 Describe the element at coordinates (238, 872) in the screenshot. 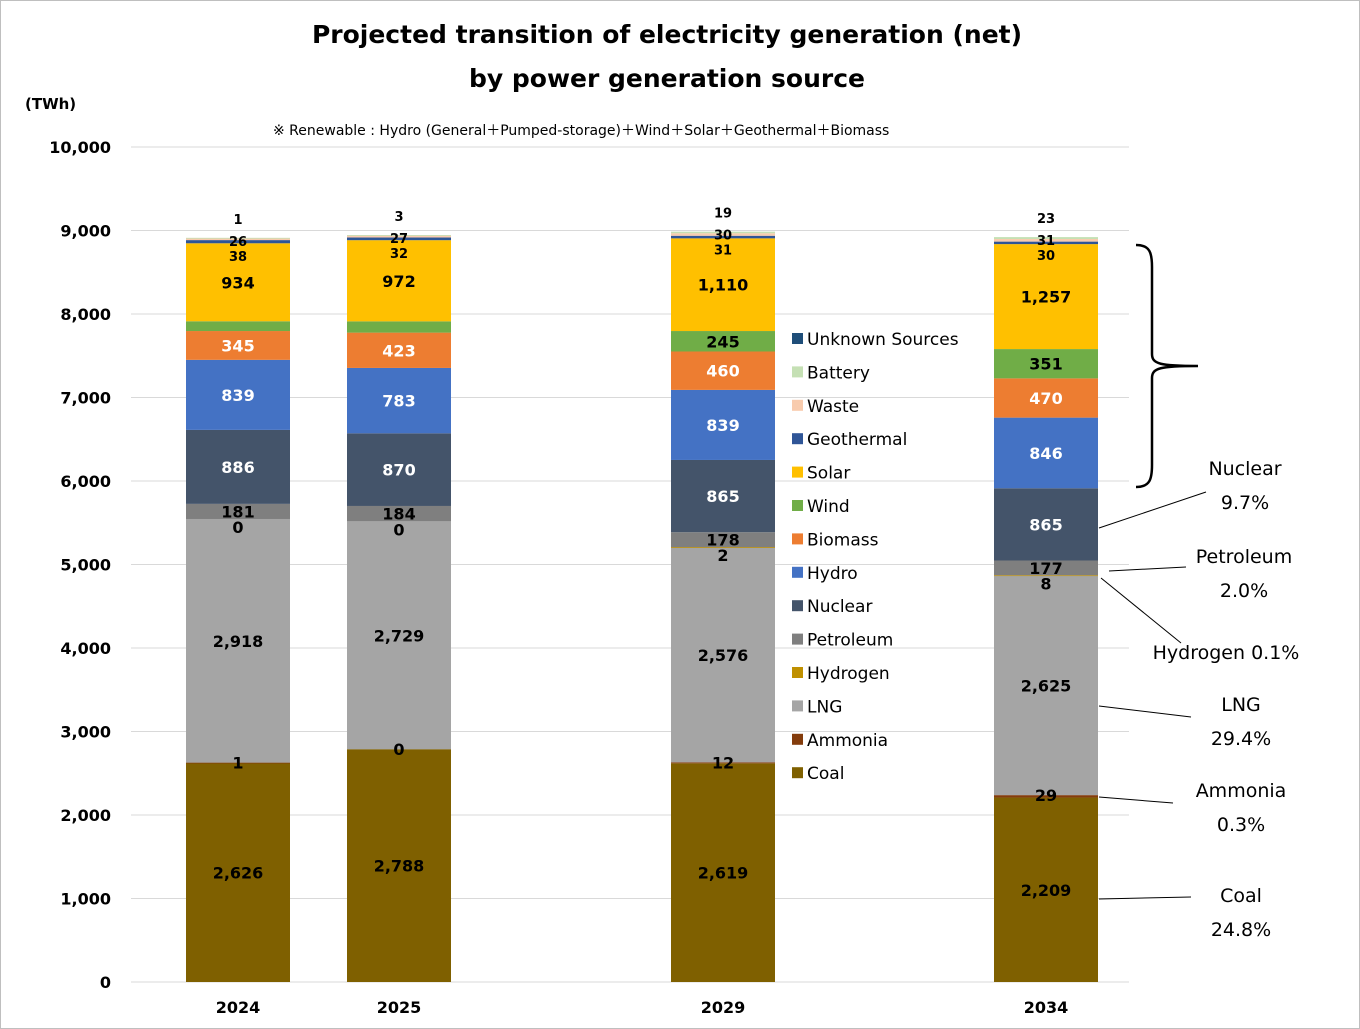

I see `segment-label: 2,626` at that location.